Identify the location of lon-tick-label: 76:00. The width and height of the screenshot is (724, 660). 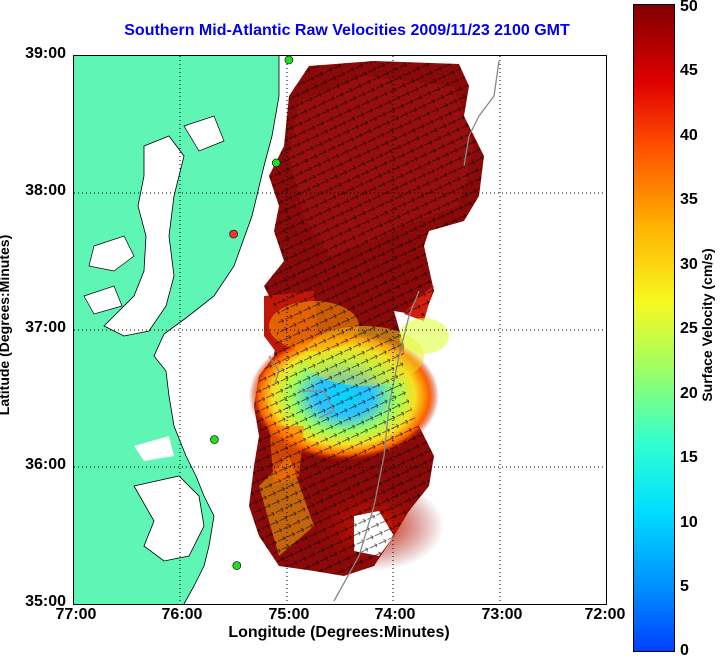
(182, 614).